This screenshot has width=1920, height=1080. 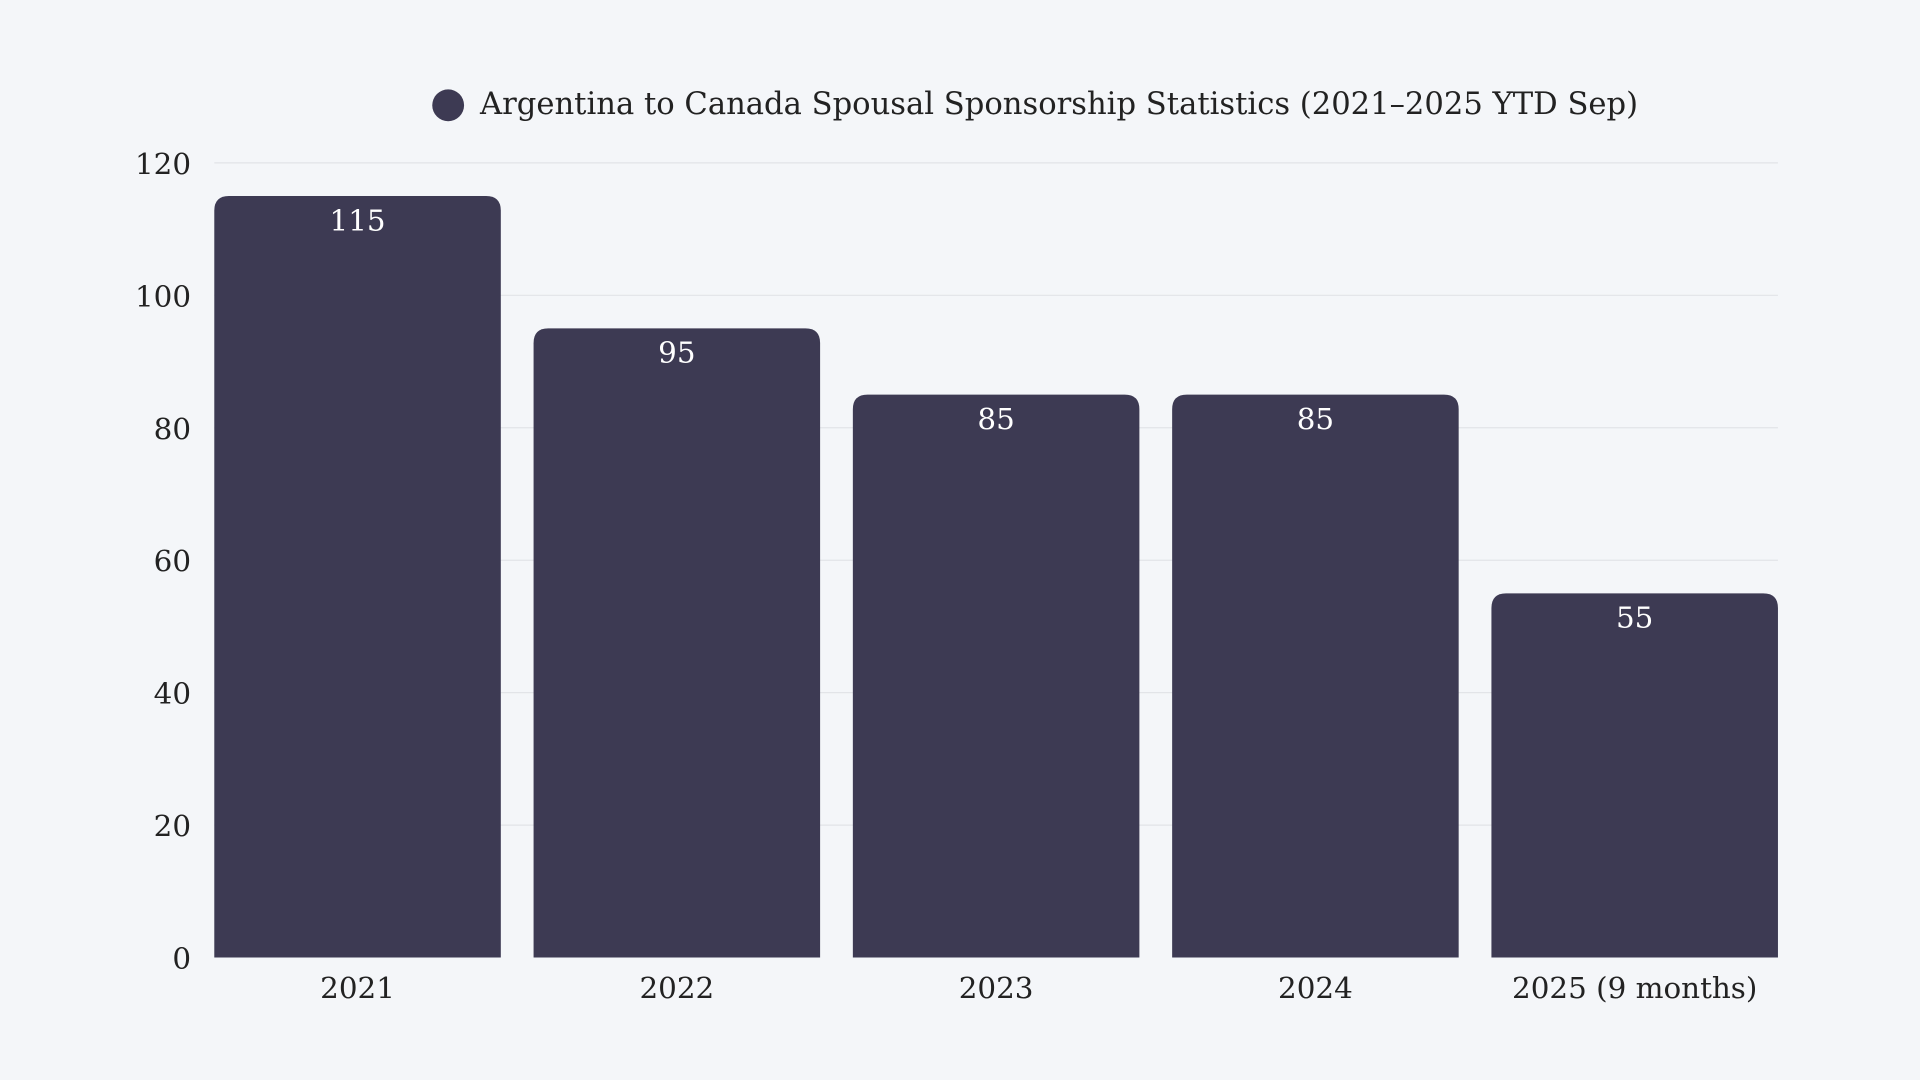 I want to click on y-tick-label: 0, so click(x=181, y=959).